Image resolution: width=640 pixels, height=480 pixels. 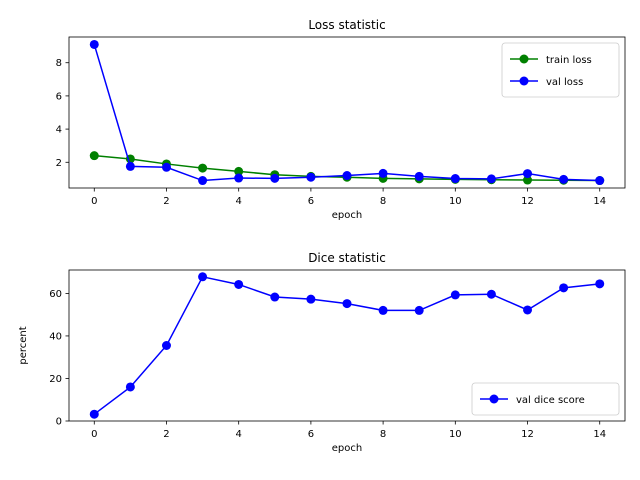 What do you see at coordinates (59, 96) in the screenshot?
I see `y-tick-label: 6` at bounding box center [59, 96].